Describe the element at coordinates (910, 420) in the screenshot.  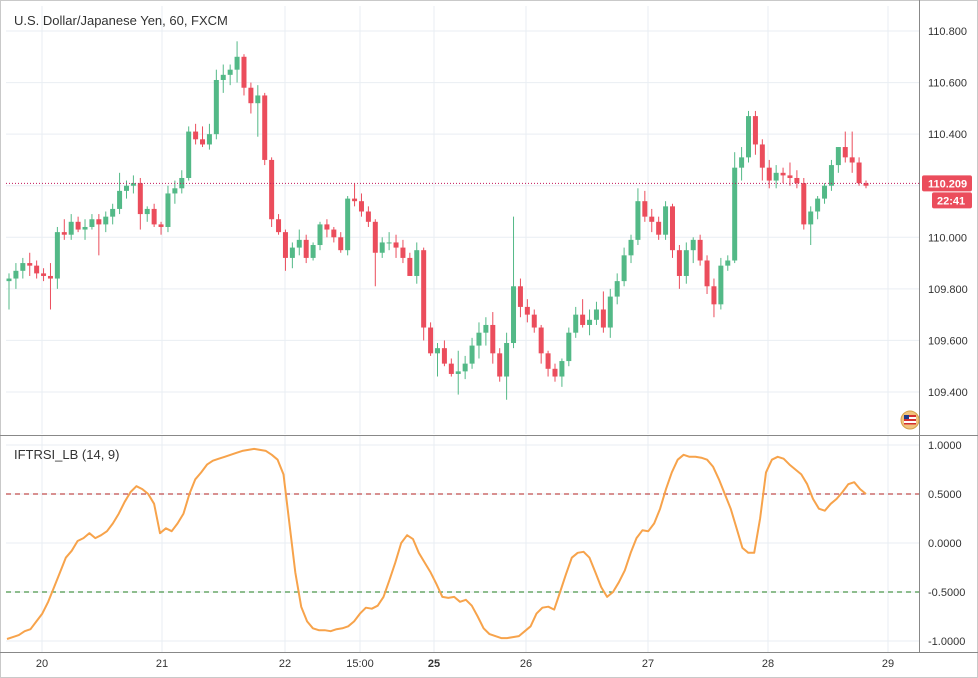
I see `us-flag-icon` at that location.